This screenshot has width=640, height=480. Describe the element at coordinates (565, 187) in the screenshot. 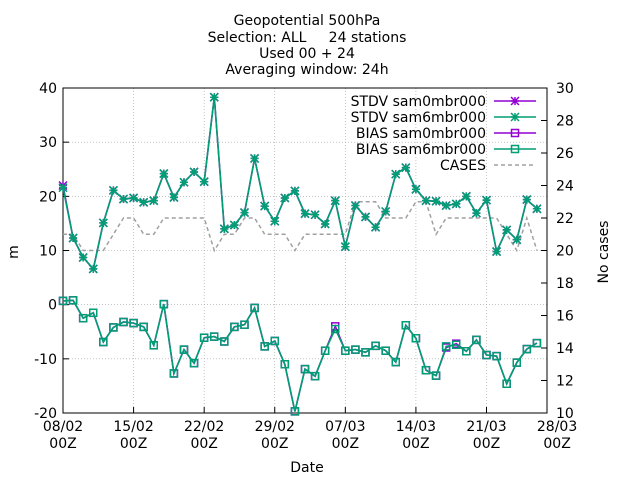

I see `y2-tick-label: 24` at that location.